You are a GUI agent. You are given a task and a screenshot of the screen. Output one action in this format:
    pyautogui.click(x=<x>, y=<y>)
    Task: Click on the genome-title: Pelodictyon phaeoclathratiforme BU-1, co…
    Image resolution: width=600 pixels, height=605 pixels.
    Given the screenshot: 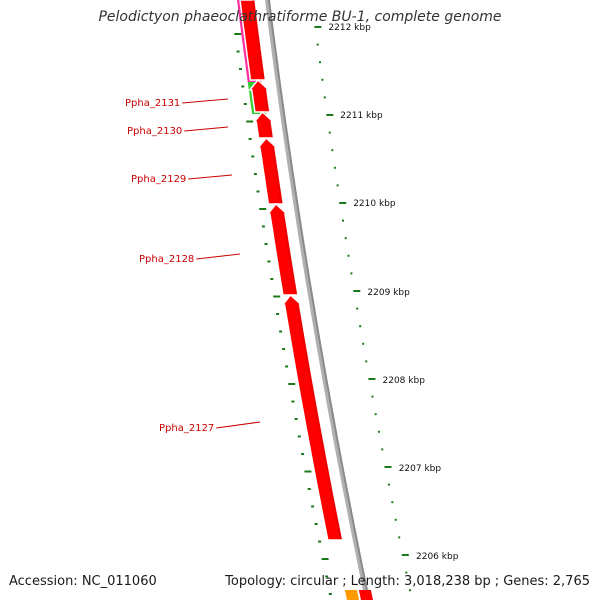 What is the action you would take?
    pyautogui.click(x=300, y=17)
    